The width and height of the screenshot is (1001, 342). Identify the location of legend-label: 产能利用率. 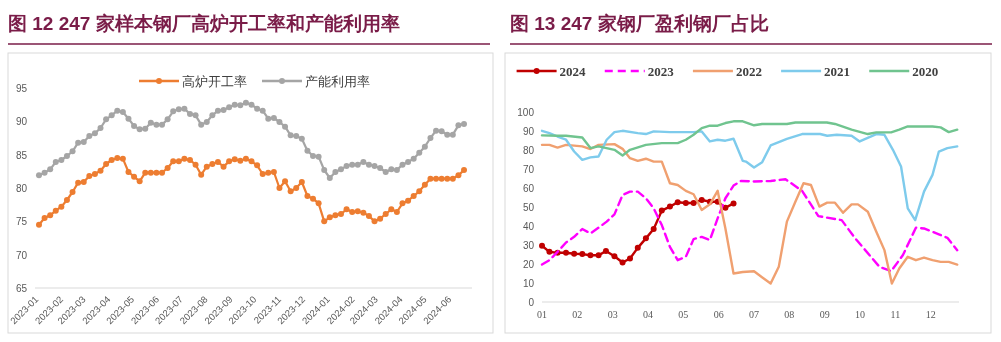
(337, 81).